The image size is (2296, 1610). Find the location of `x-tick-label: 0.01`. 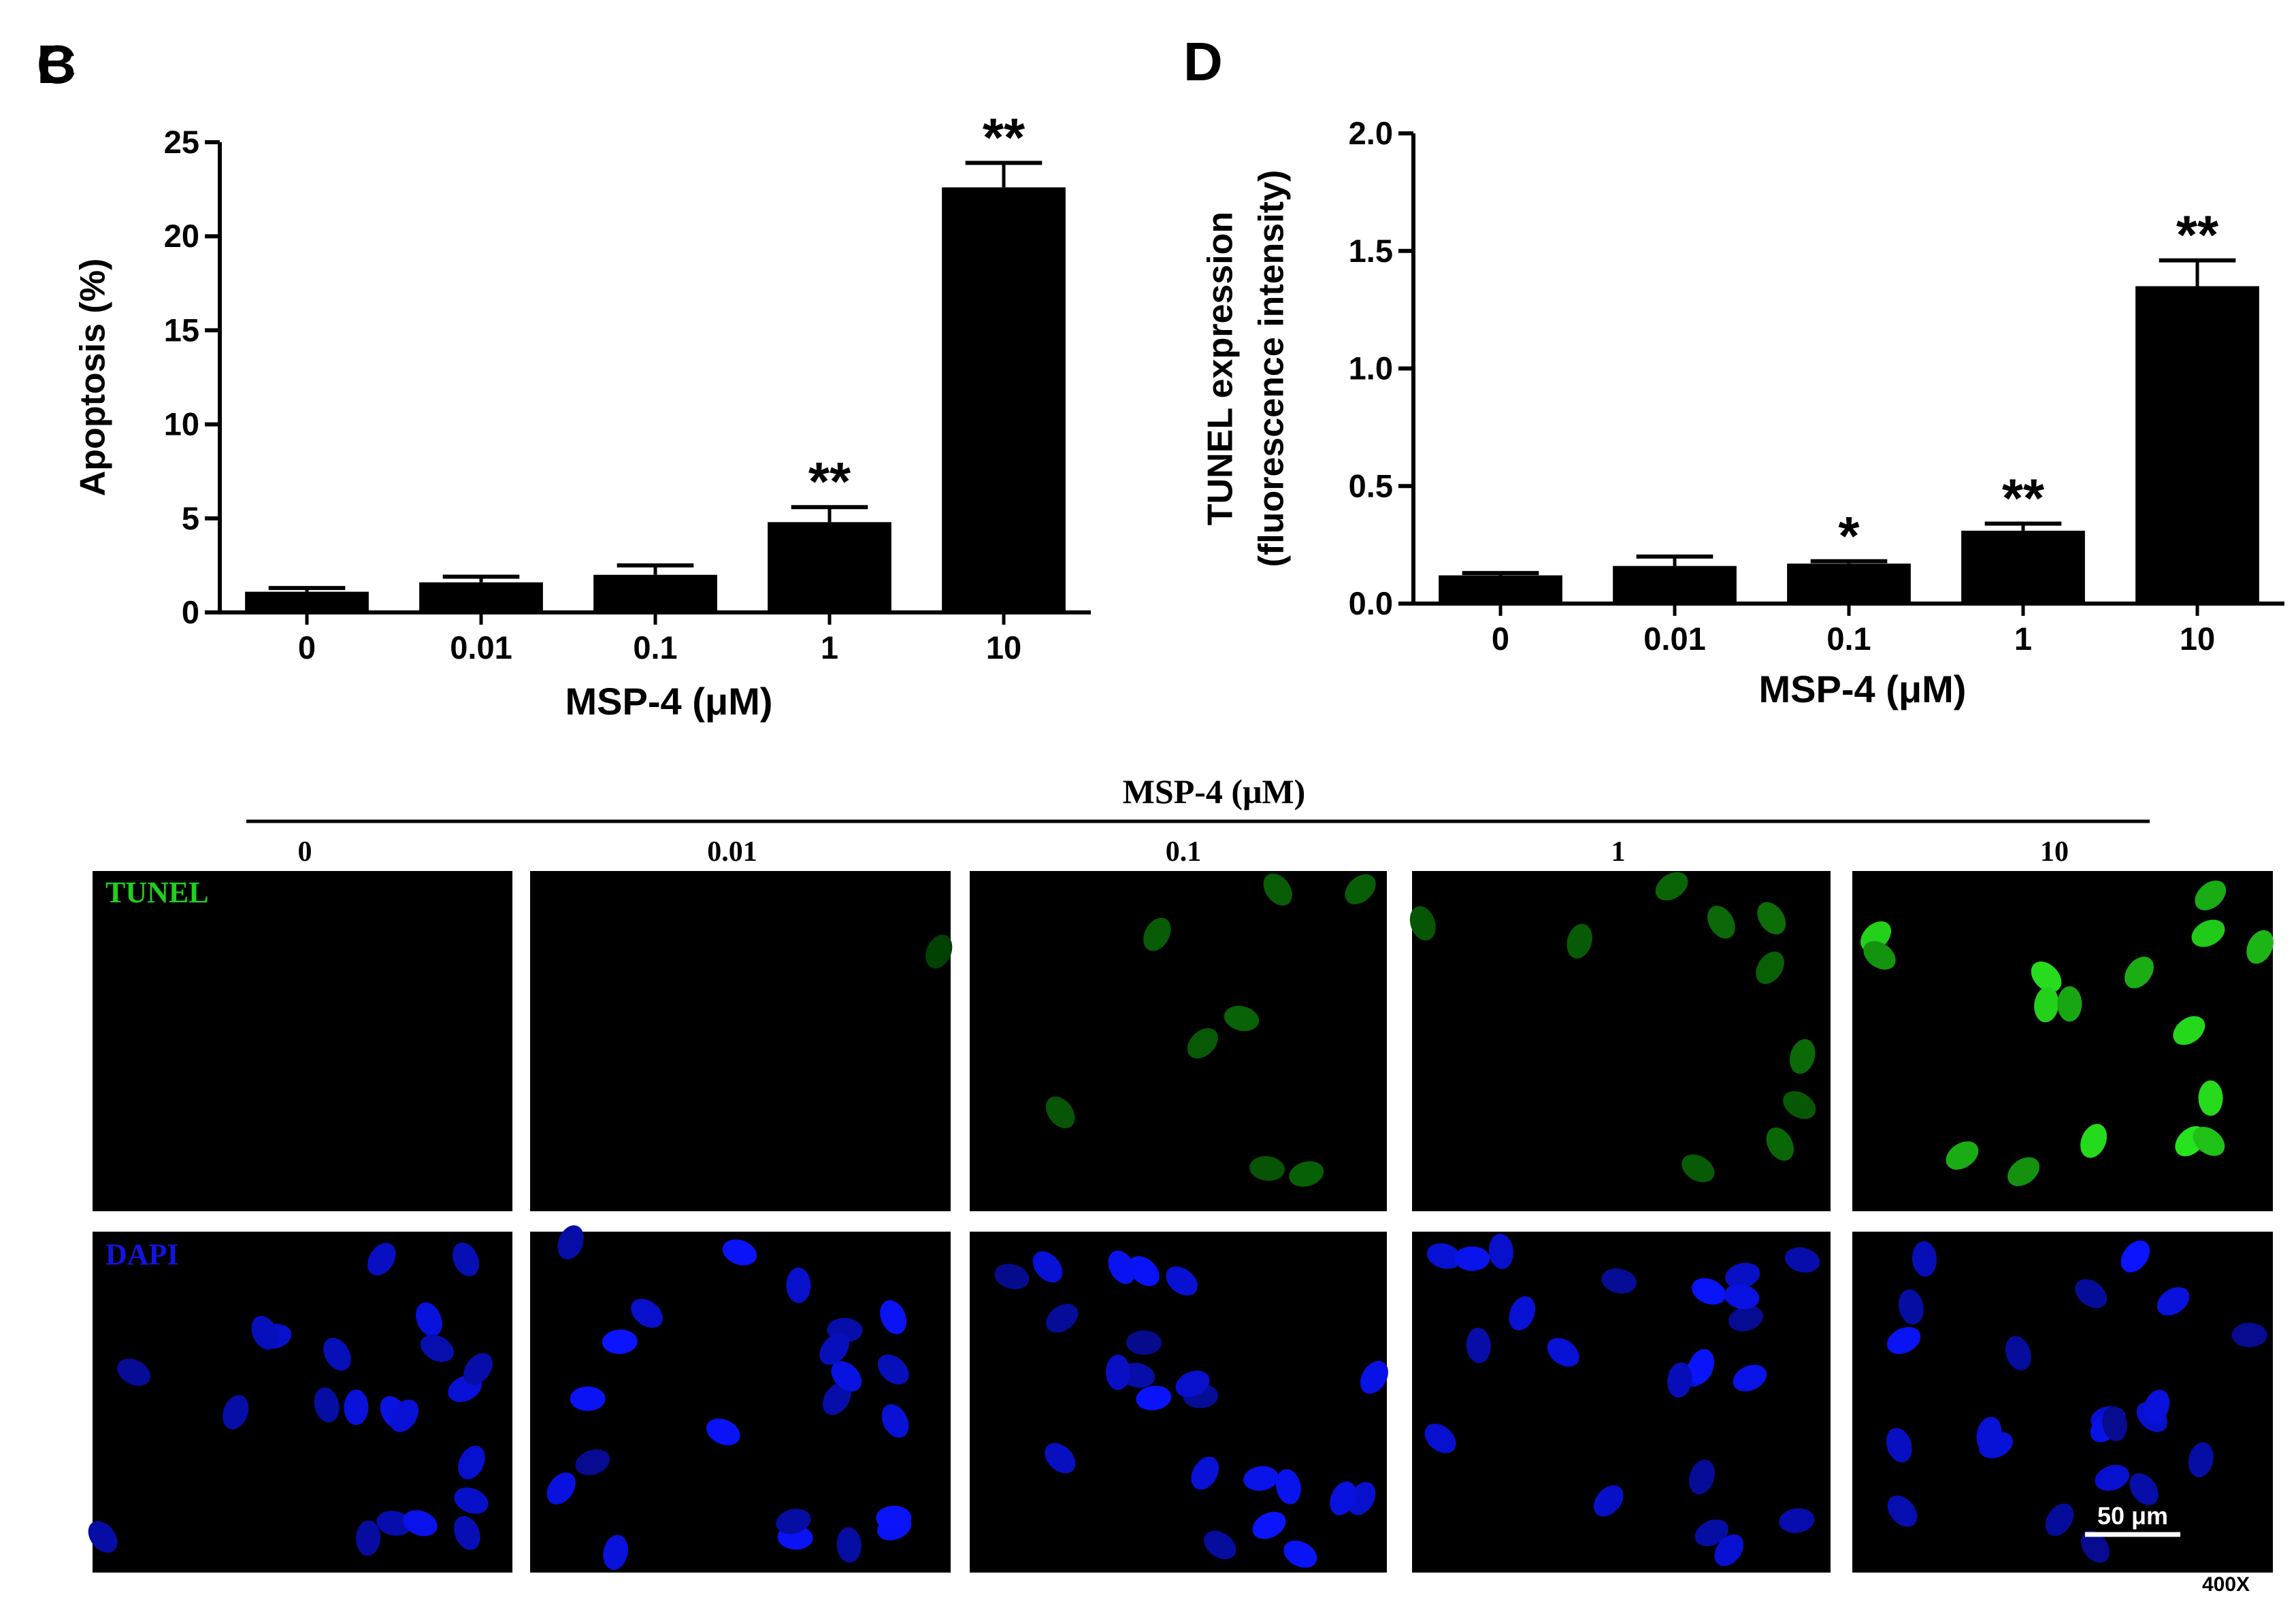

x-tick-label: 0.01 is located at coordinates (481, 647).